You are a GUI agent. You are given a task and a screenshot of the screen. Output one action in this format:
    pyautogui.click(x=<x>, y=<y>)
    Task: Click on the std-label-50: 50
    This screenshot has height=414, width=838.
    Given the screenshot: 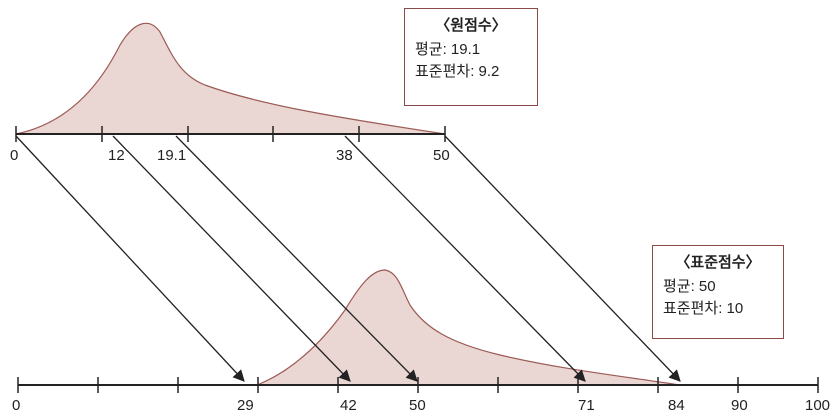 What is the action you would take?
    pyautogui.click(x=417, y=405)
    